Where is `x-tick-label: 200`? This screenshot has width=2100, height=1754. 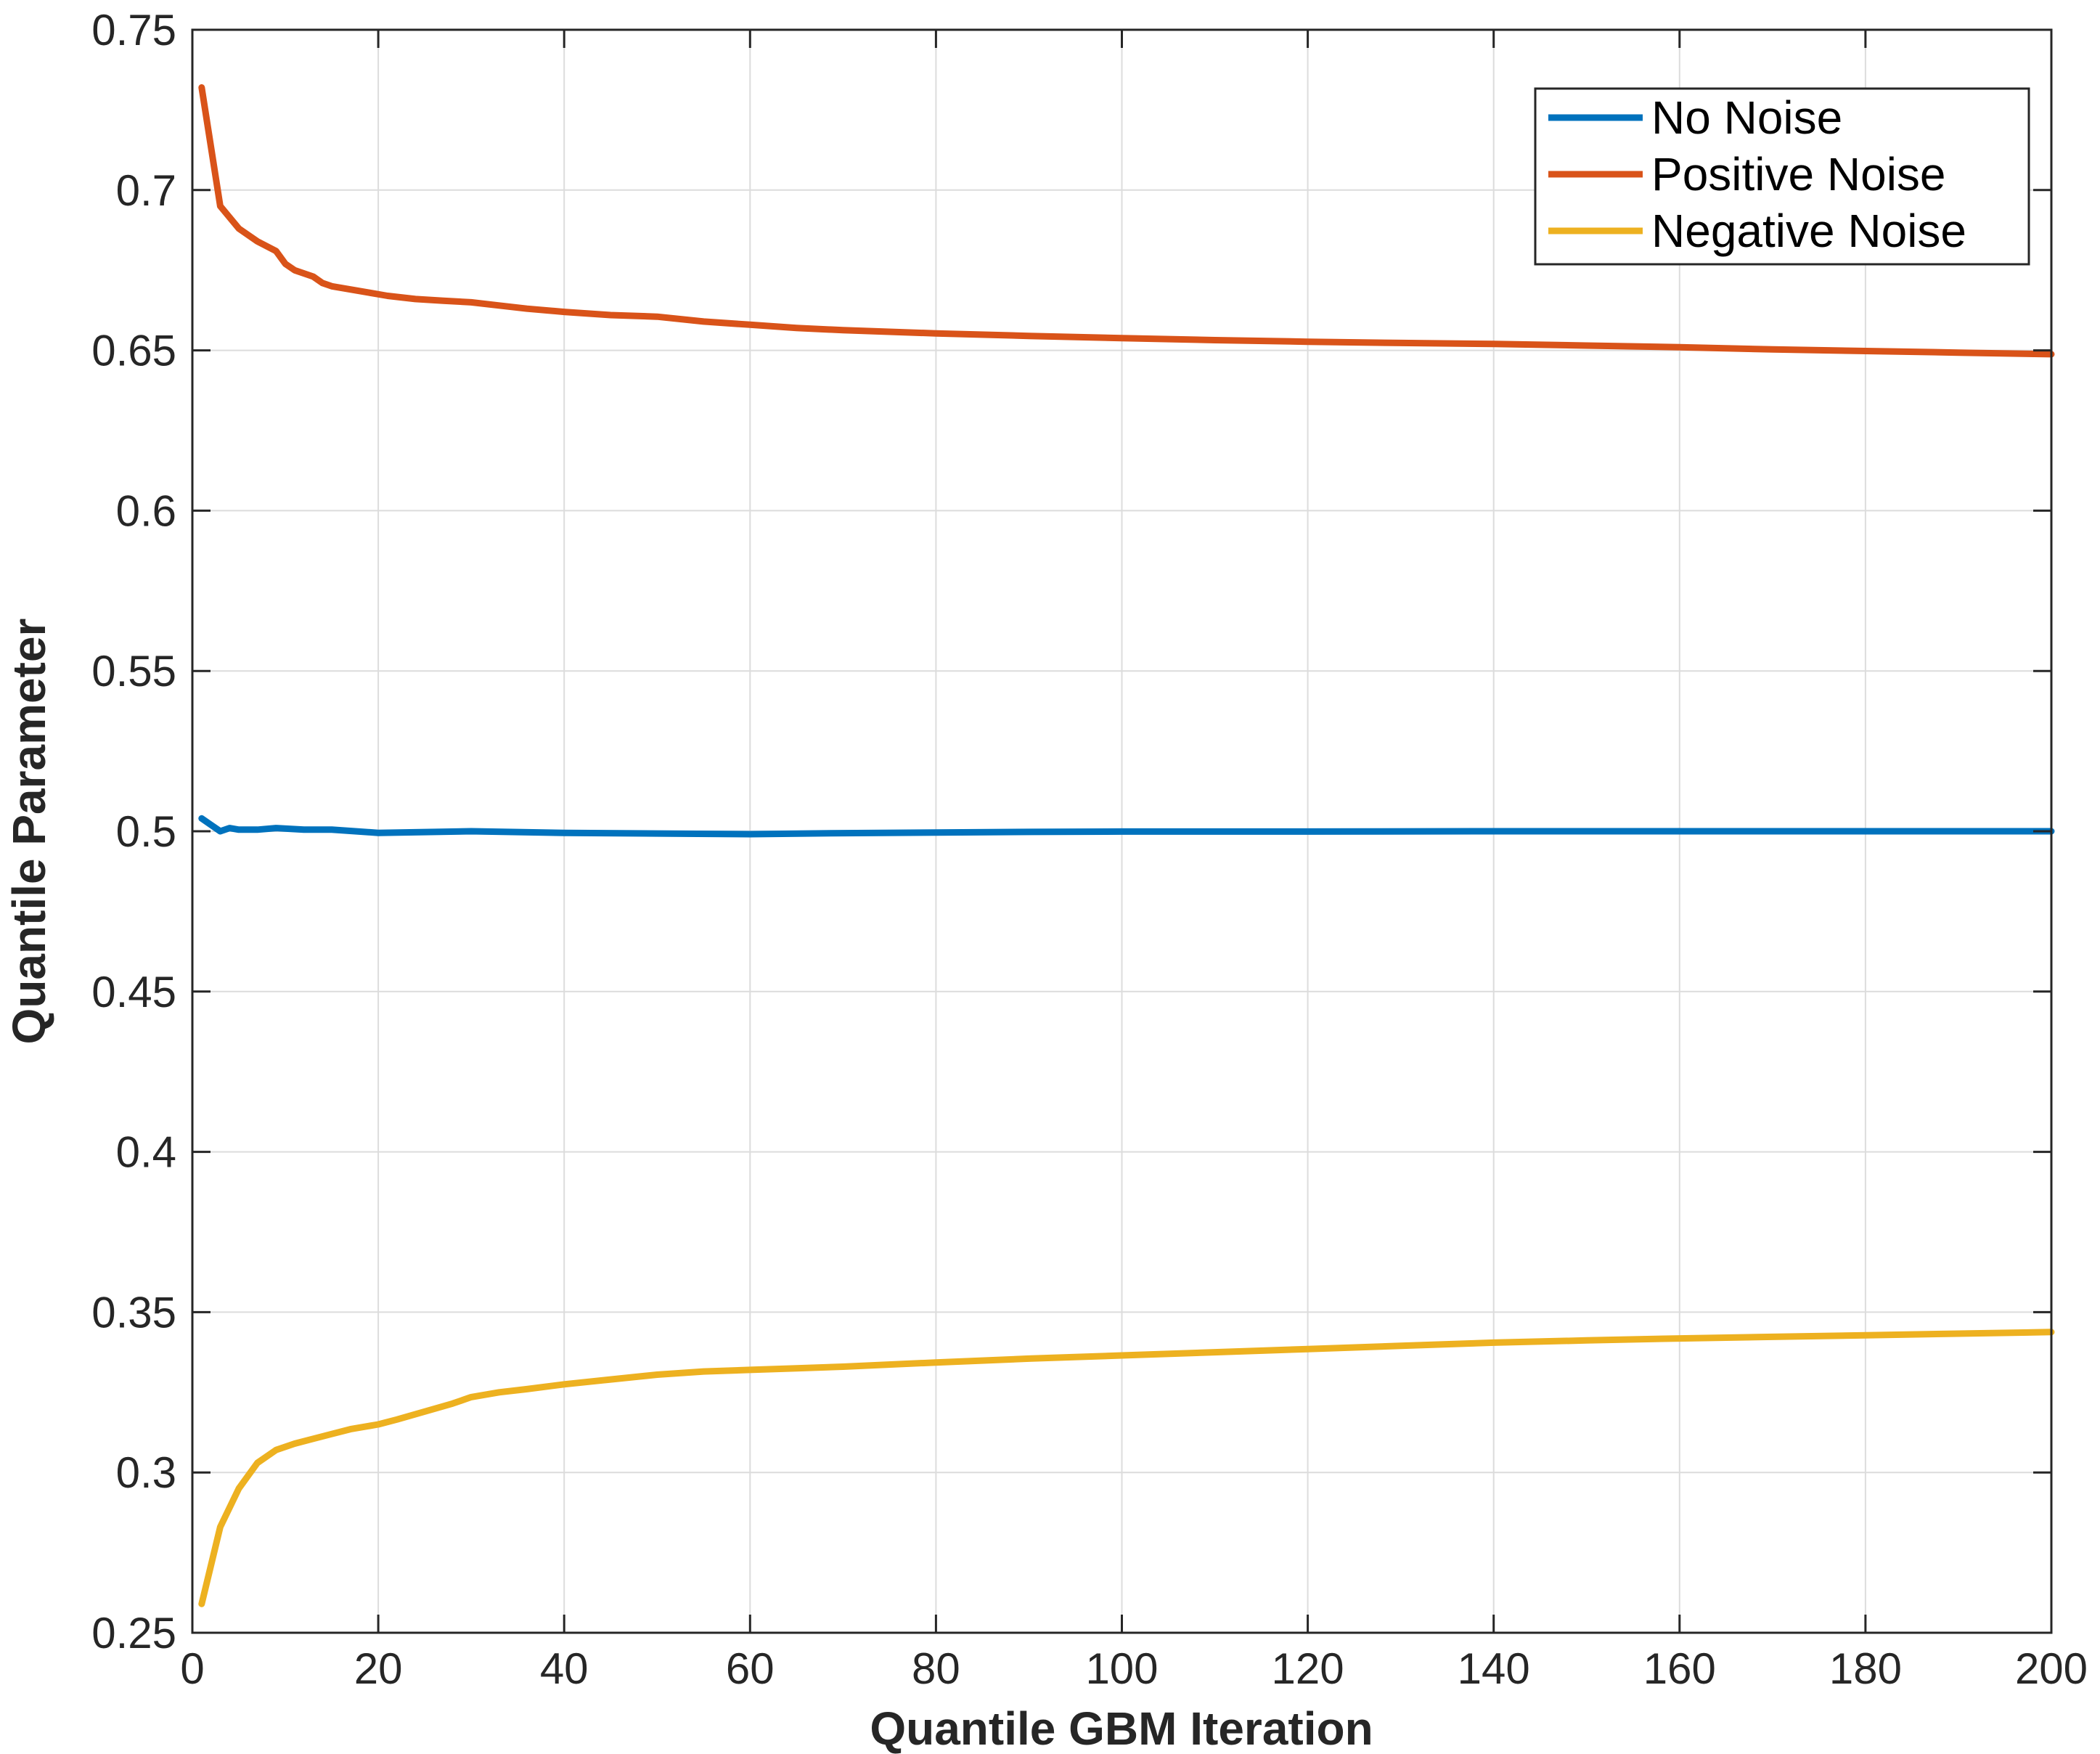
x-tick-label: 200 is located at coordinates (2051, 1668).